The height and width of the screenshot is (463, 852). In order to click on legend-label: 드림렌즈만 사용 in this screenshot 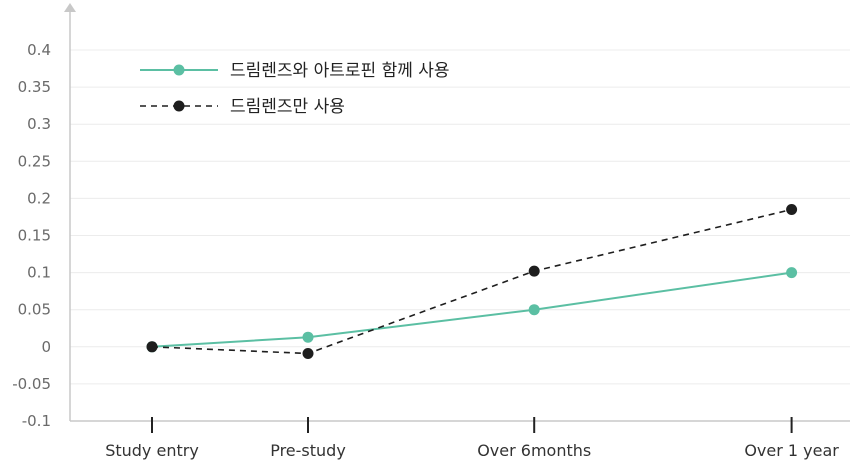, I will do `click(287, 107)`.